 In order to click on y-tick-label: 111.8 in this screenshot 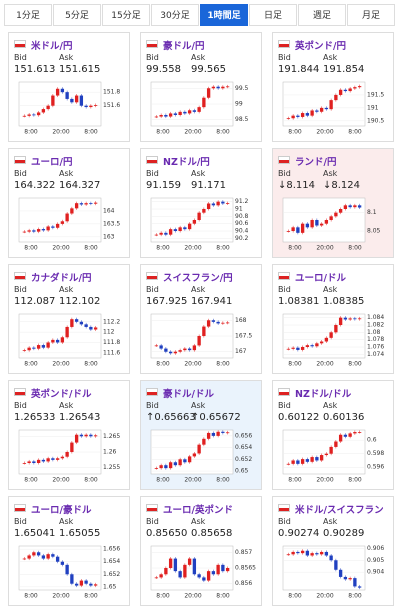, I will do `click(111, 342)`.